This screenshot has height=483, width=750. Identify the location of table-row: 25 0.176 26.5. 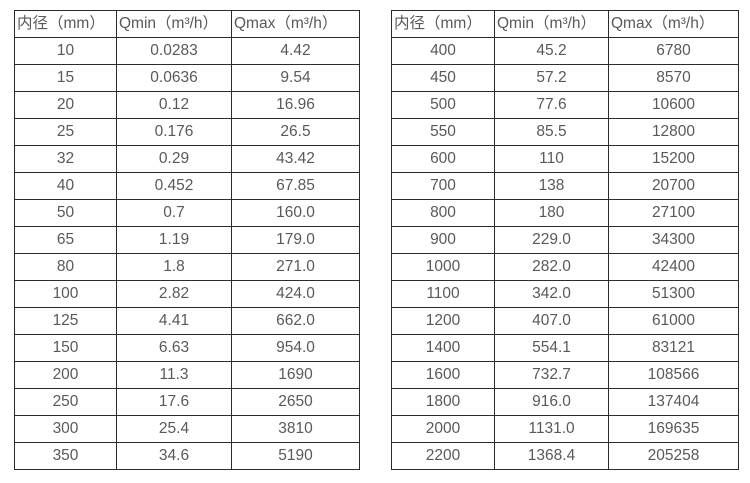
(187, 132).